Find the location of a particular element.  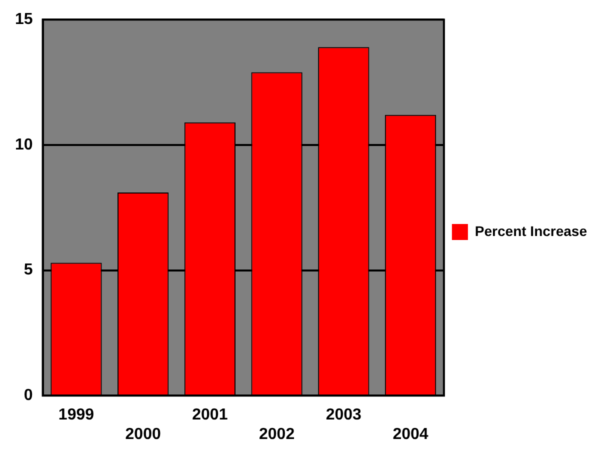

x-tick-label: 1999 is located at coordinates (76, 415).